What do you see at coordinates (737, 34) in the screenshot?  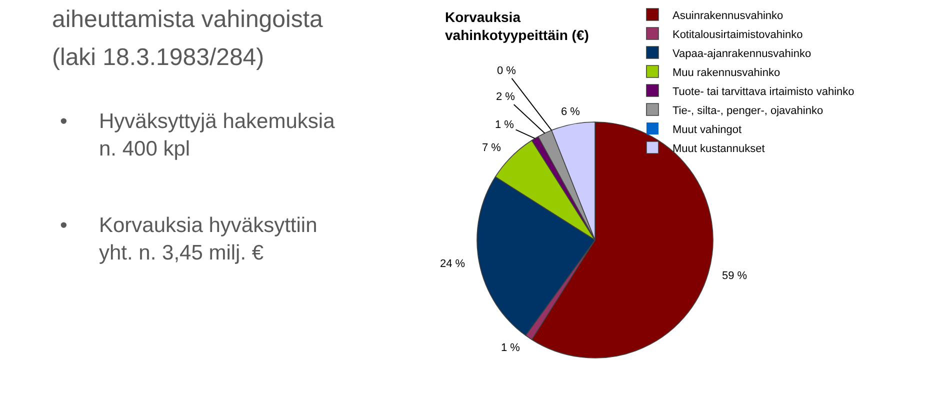 I see `legend-label: Kotitalousirtaimistovahinko` at bounding box center [737, 34].